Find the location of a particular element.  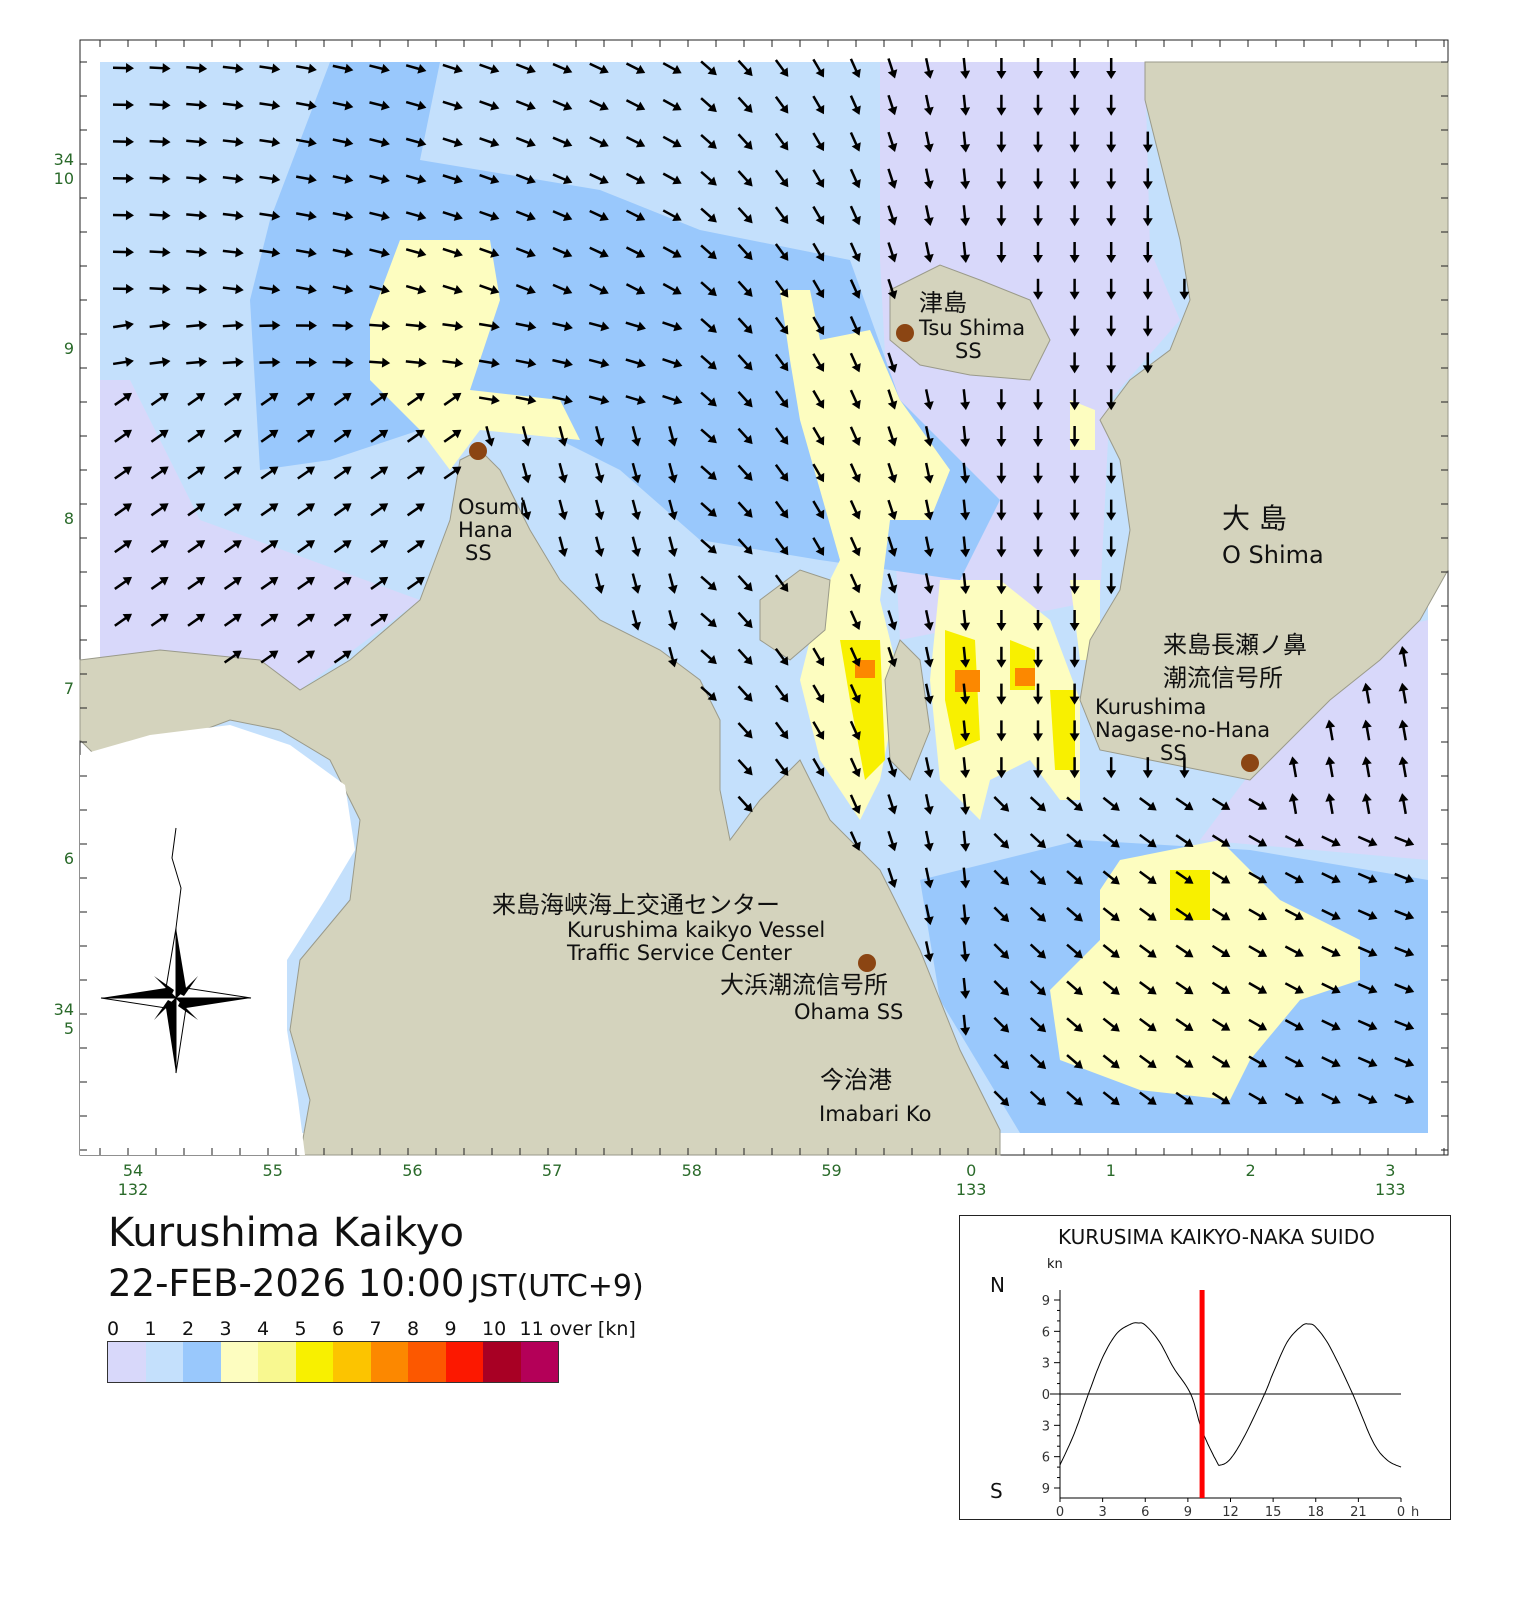

compass-rose is located at coordinates (176, 950).